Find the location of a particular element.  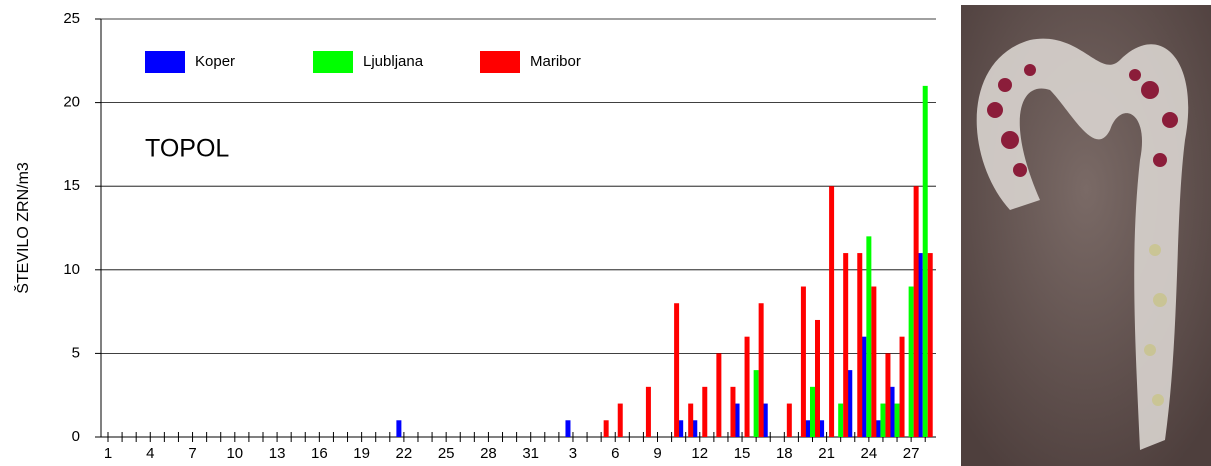

x-tick-label: 7 is located at coordinates (192, 453).